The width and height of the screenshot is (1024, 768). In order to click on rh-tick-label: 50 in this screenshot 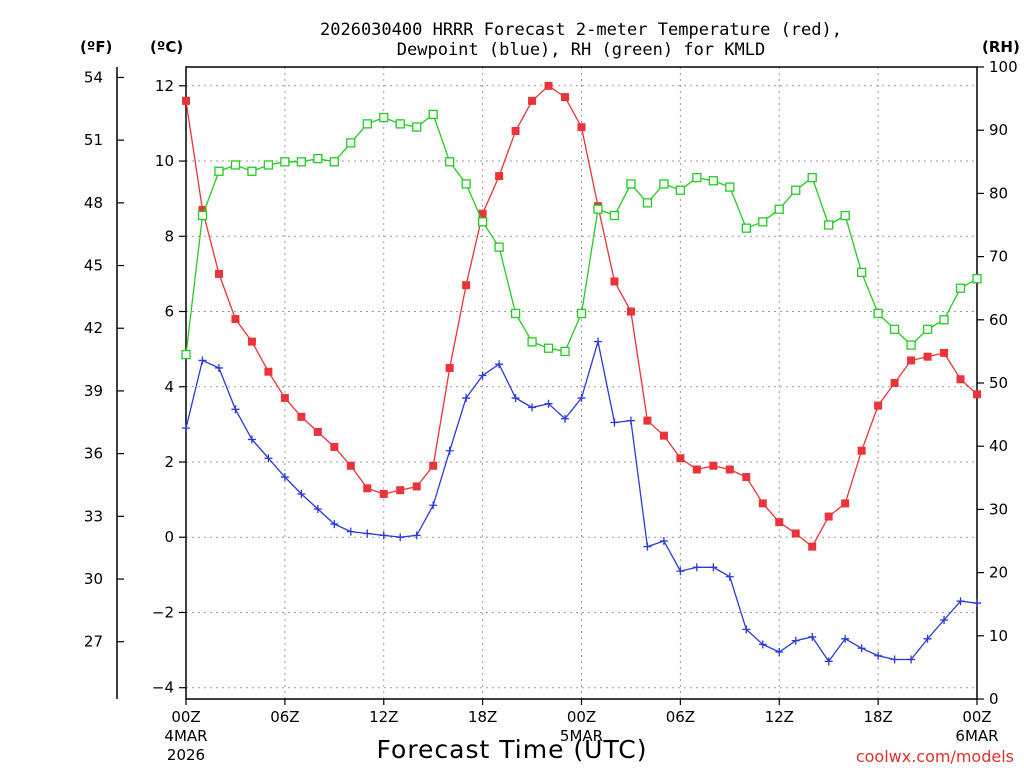, I will do `click(998, 383)`.